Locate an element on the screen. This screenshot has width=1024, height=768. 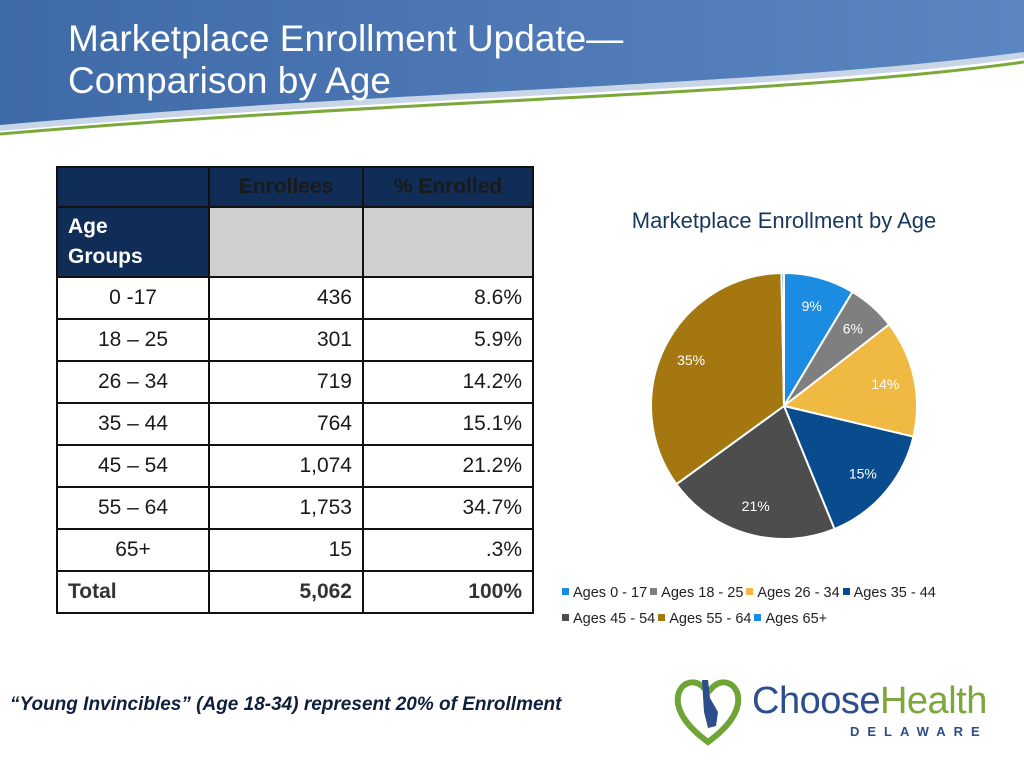
legend-label: Ages 26 - 34 is located at coordinates (798, 593).